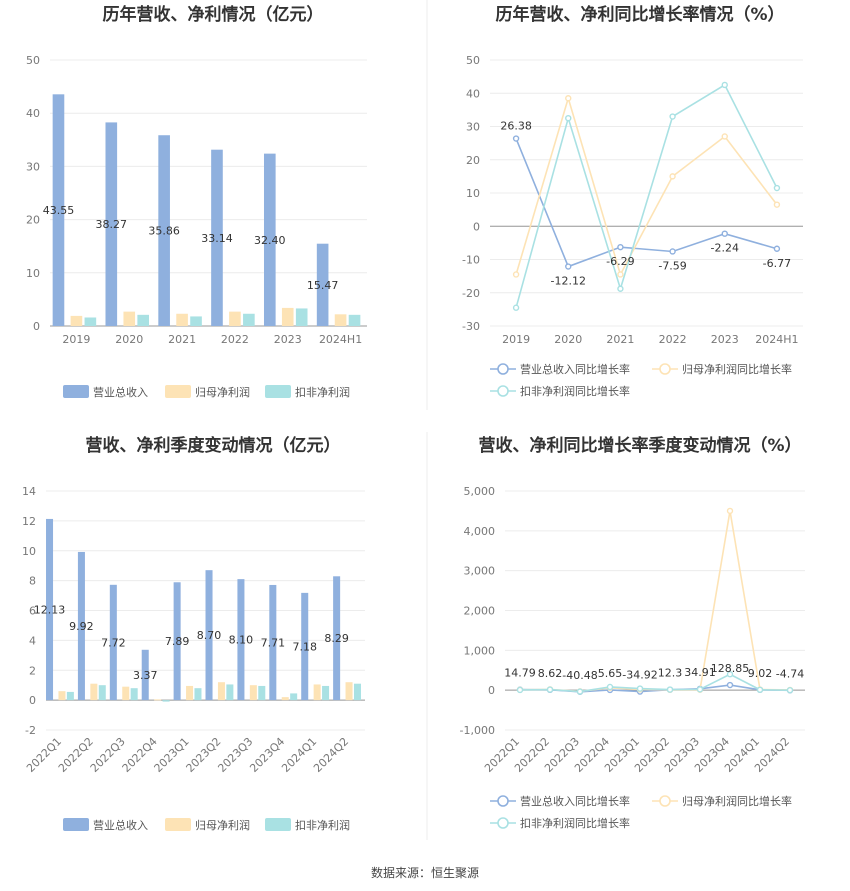 The height and width of the screenshot is (891, 850). I want to click on data-label: 7.89, so click(177, 641).